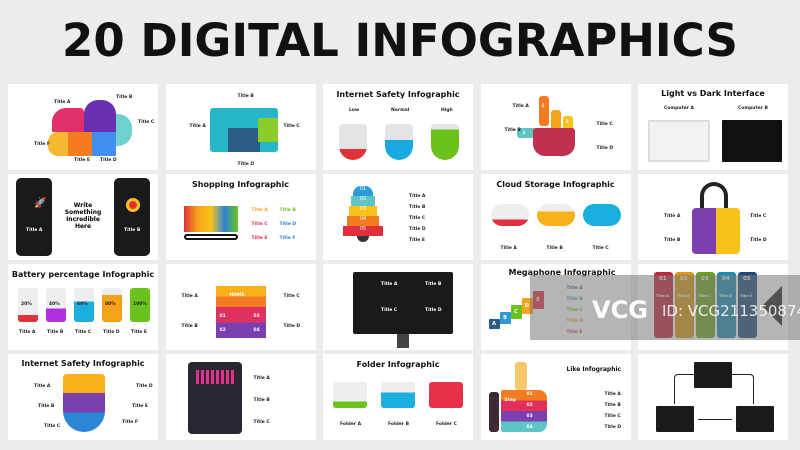 This screenshot has height=450, width=800. What do you see at coordinates (529, 394) in the screenshot?
I see `step: 01` at bounding box center [529, 394].